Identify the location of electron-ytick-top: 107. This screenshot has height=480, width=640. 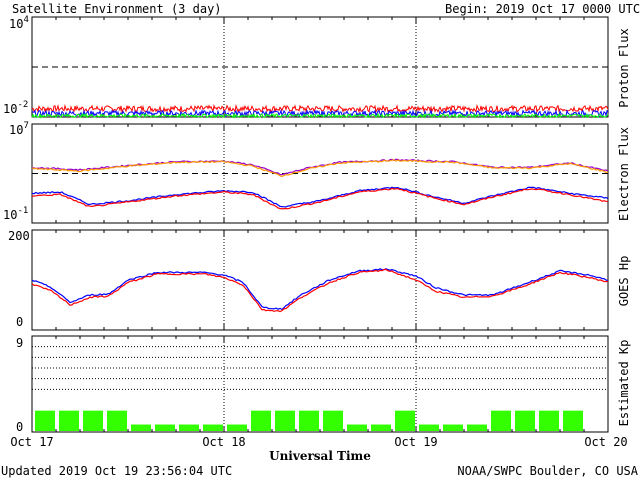
(19, 129).